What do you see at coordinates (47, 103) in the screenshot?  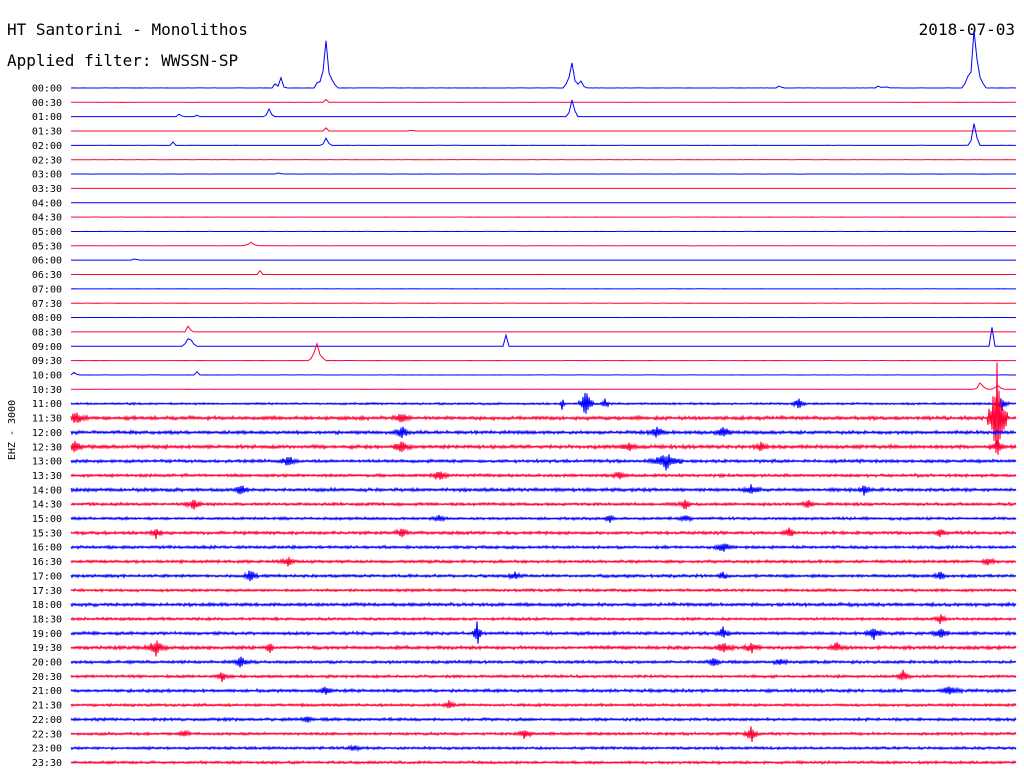 I see `time-tick-label: 00:30` at bounding box center [47, 103].